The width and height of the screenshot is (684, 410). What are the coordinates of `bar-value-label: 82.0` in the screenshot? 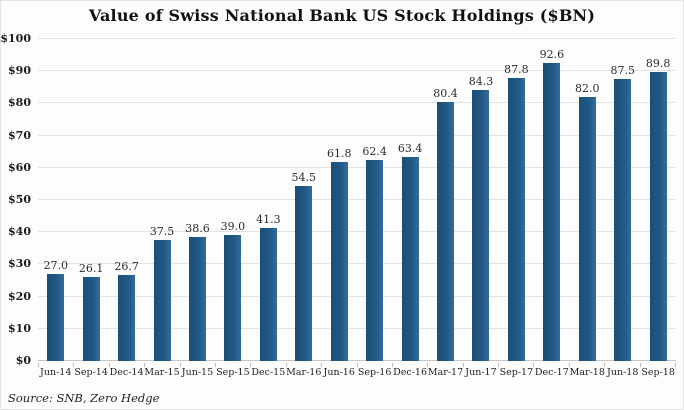 It's located at (587, 88).